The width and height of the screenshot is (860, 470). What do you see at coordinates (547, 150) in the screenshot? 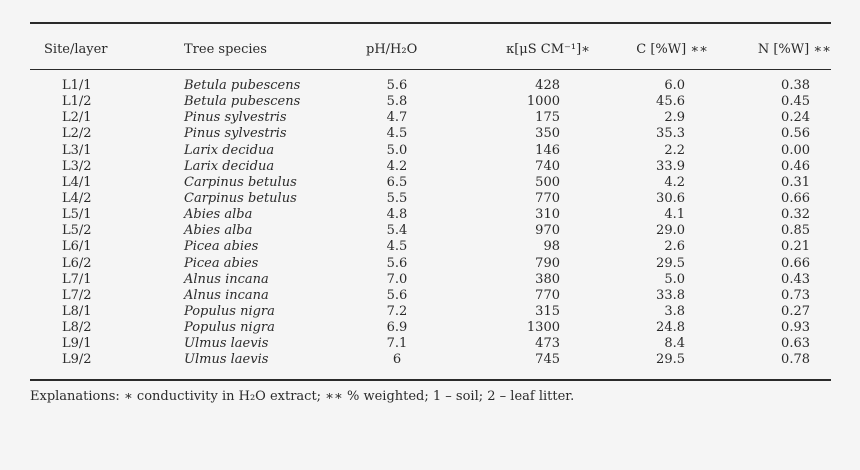
I see `cell-conductivity: 146` at bounding box center [547, 150].